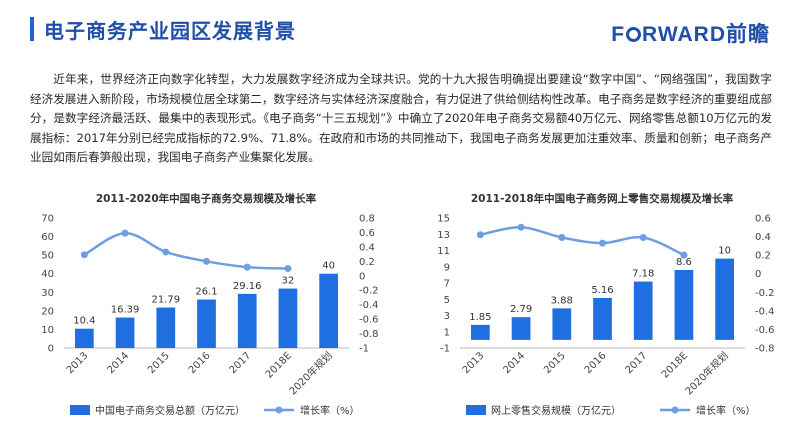 Image resolution: width=800 pixels, height=440 pixels. I want to click on chart2-y2-tick-label: 0.4, so click(763, 237).